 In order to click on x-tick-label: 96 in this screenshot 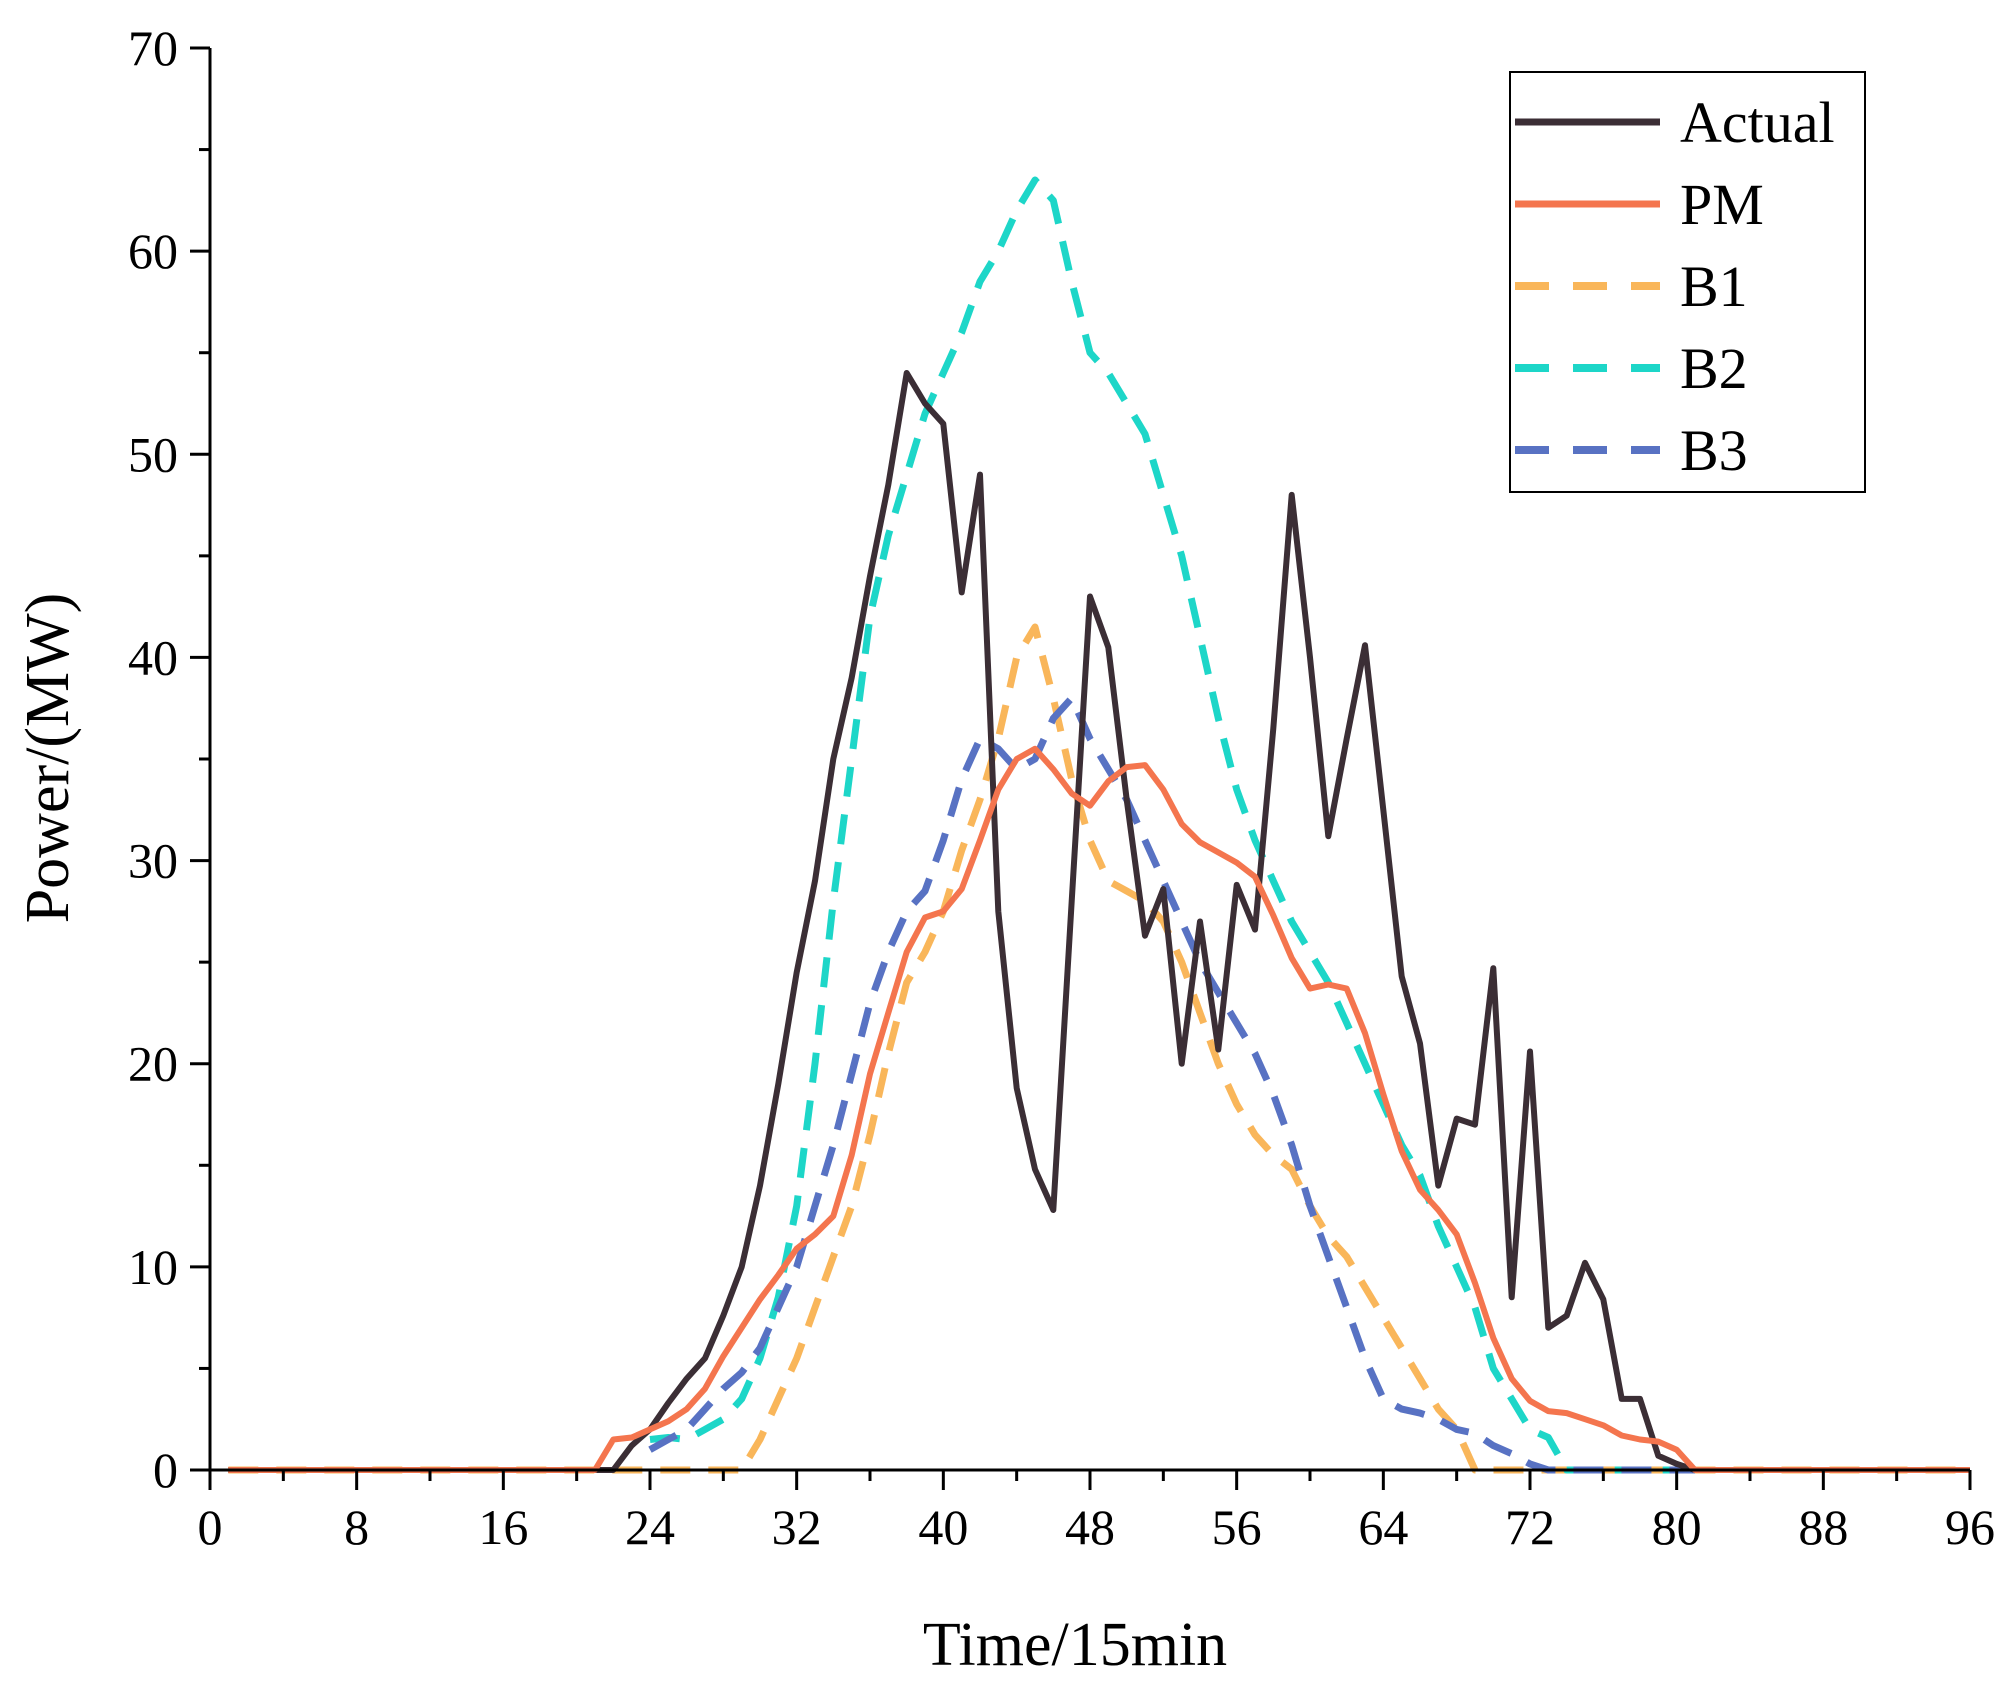, I will do `click(1970, 1527)`.